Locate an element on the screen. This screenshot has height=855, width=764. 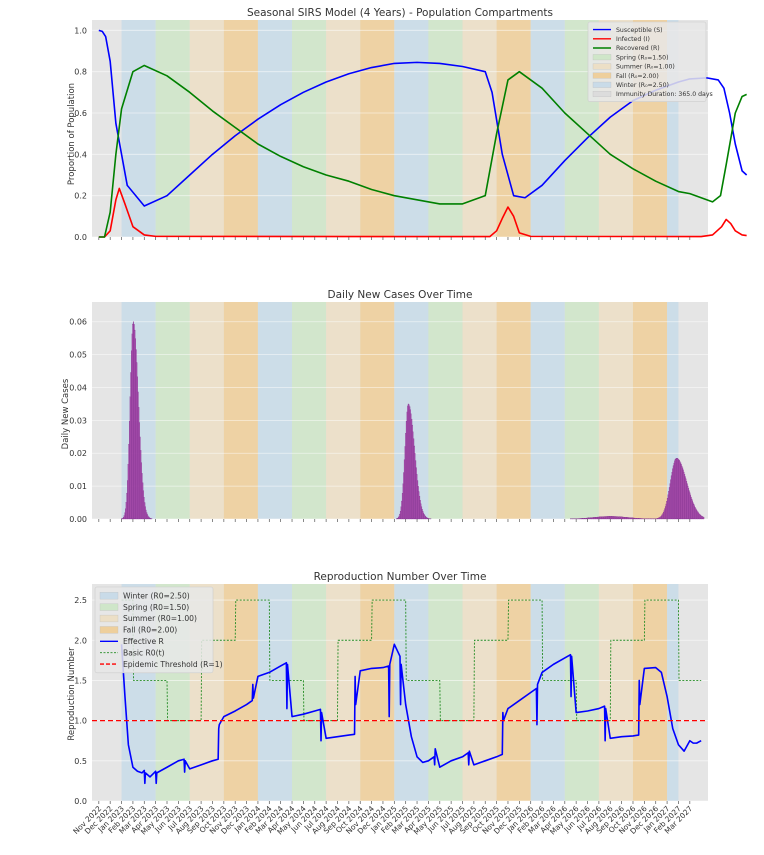
legend-label: Infected (I) is located at coordinates (633, 39).